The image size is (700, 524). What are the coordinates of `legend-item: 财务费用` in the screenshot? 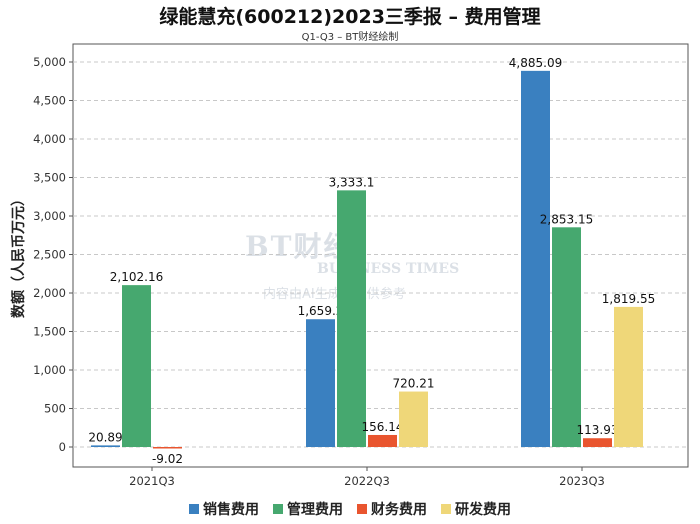 It's located at (392, 509).